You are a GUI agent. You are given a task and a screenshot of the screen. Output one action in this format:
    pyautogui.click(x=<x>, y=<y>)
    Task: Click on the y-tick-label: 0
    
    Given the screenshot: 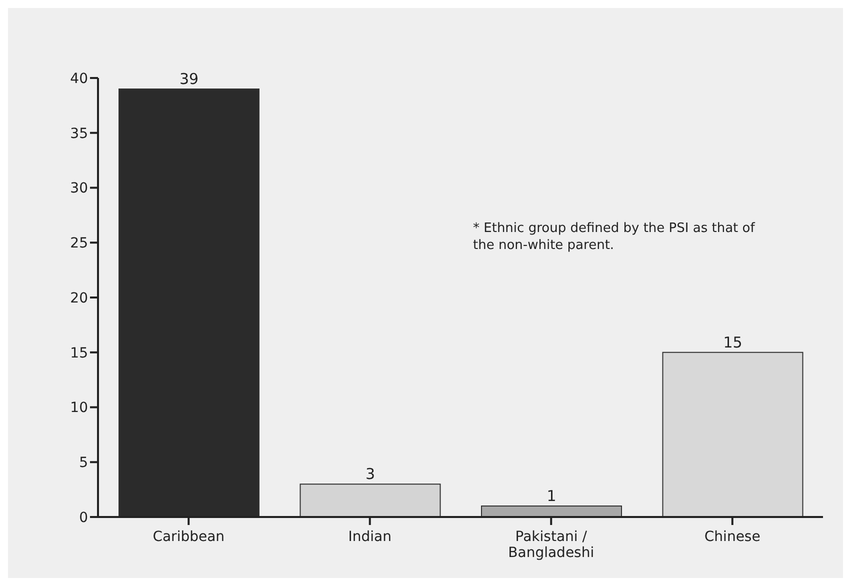 What is the action you would take?
    pyautogui.click(x=83, y=518)
    